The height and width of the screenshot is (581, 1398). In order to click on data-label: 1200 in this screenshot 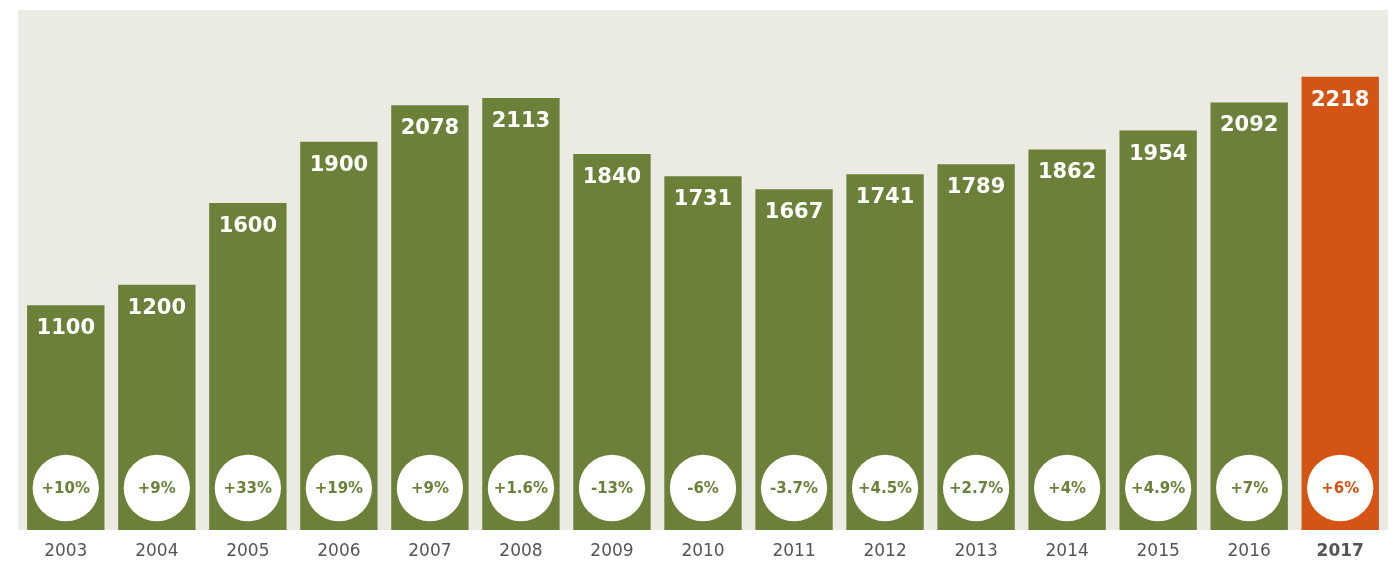, I will do `click(157, 306)`.